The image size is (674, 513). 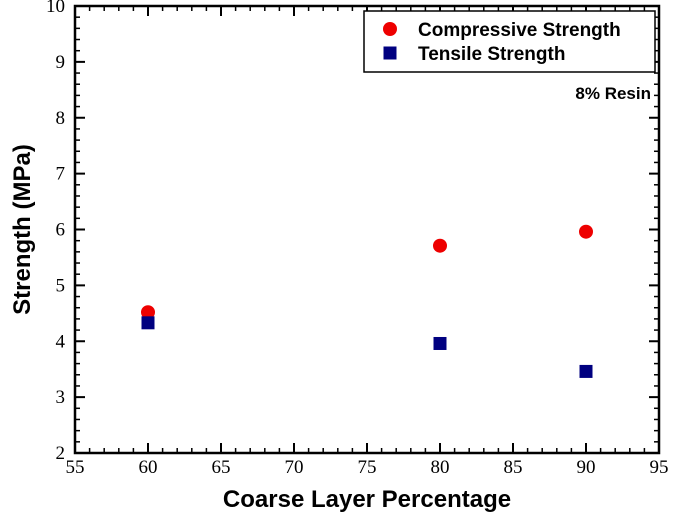 What do you see at coordinates (55, 8) in the screenshot?
I see `y-tick-label: 10` at bounding box center [55, 8].